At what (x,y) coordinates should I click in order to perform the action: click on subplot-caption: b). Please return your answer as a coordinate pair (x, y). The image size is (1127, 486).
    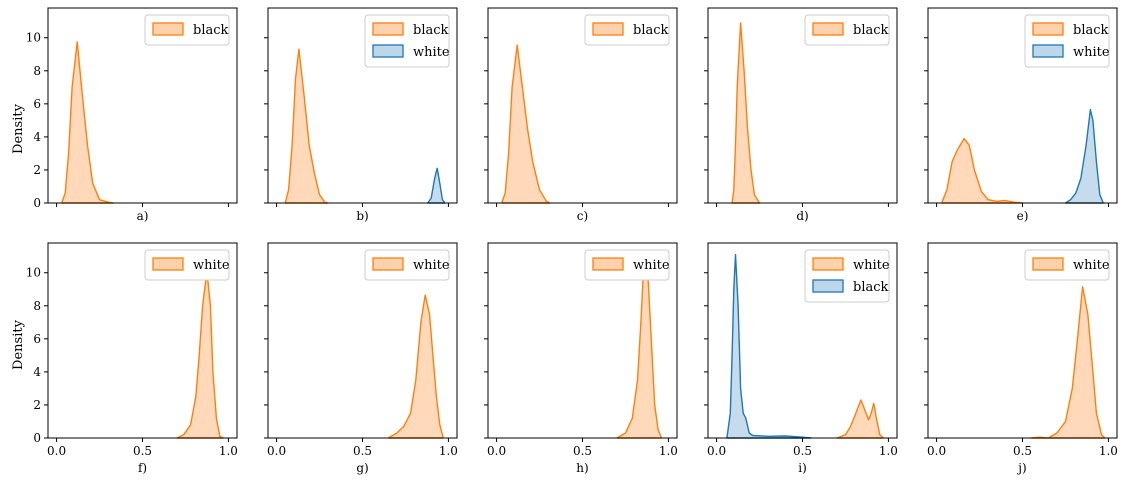
    Looking at the image, I should click on (362, 216).